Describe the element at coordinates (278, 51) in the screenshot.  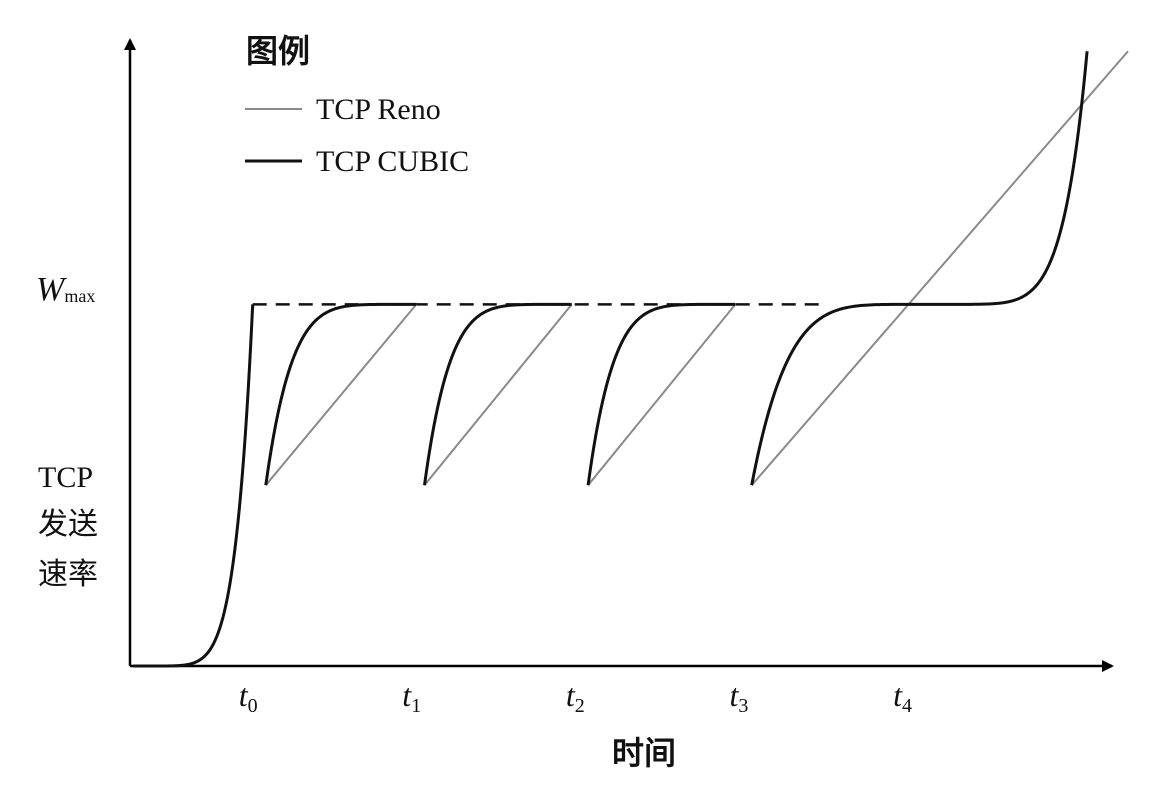
I see `legend-title: 图例` at that location.